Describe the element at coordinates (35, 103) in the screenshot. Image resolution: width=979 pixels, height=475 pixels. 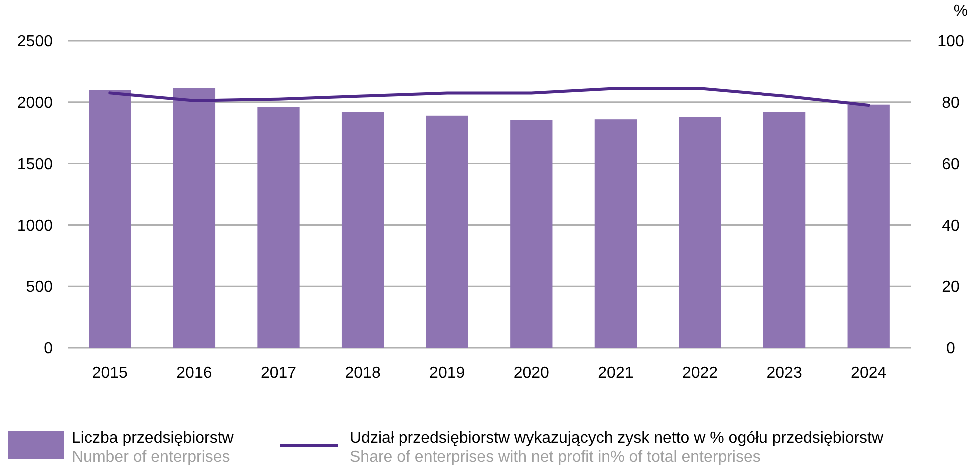
I see `y-tick-label: 2000` at that location.